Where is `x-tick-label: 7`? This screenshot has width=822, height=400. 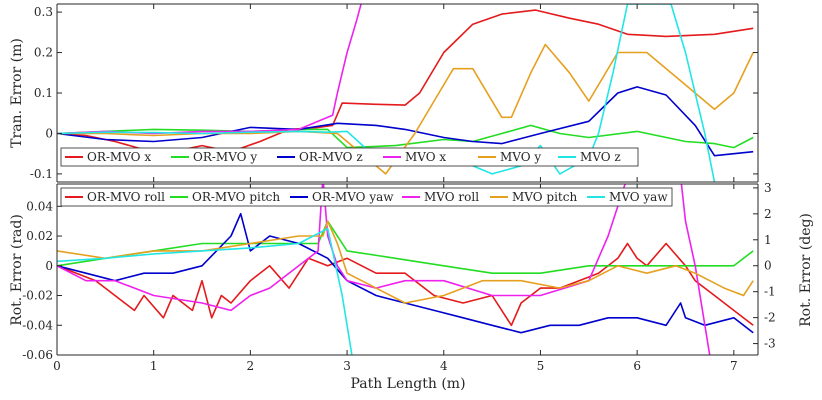
x-tick-label: 7 is located at coordinates (734, 366).